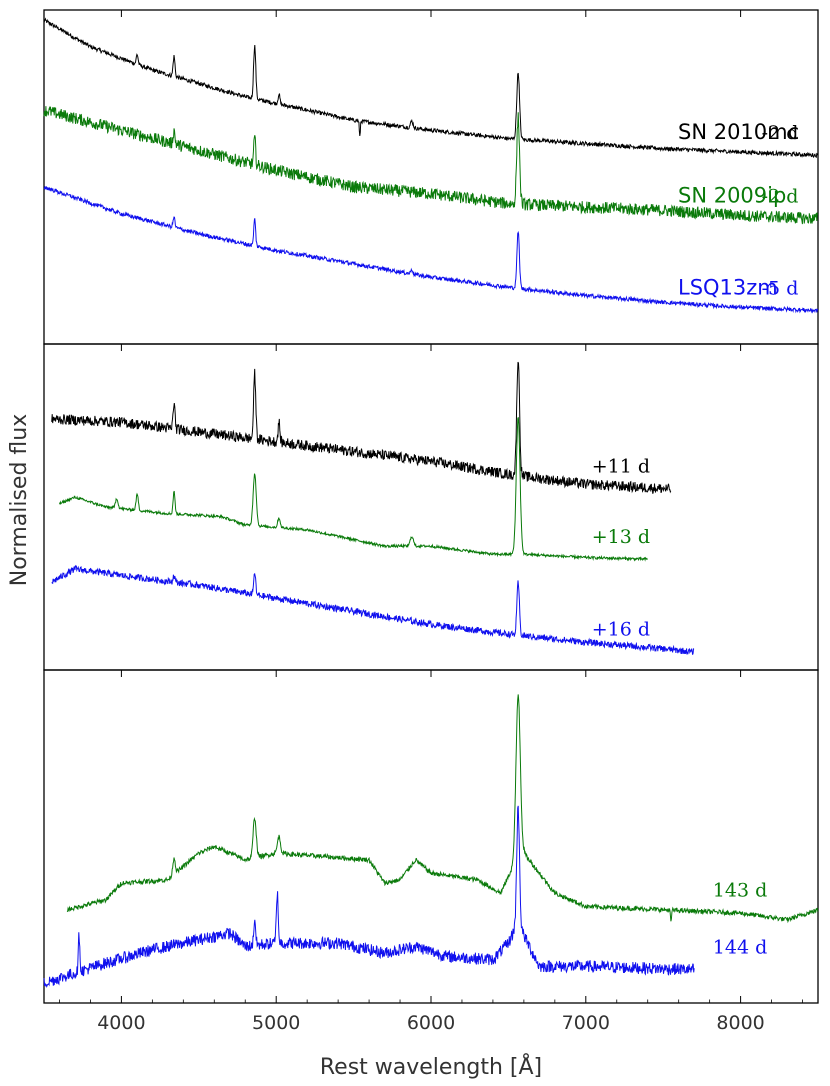 The image size is (830, 1086). I want to click on epoch-label: 144 d, so click(740, 948).